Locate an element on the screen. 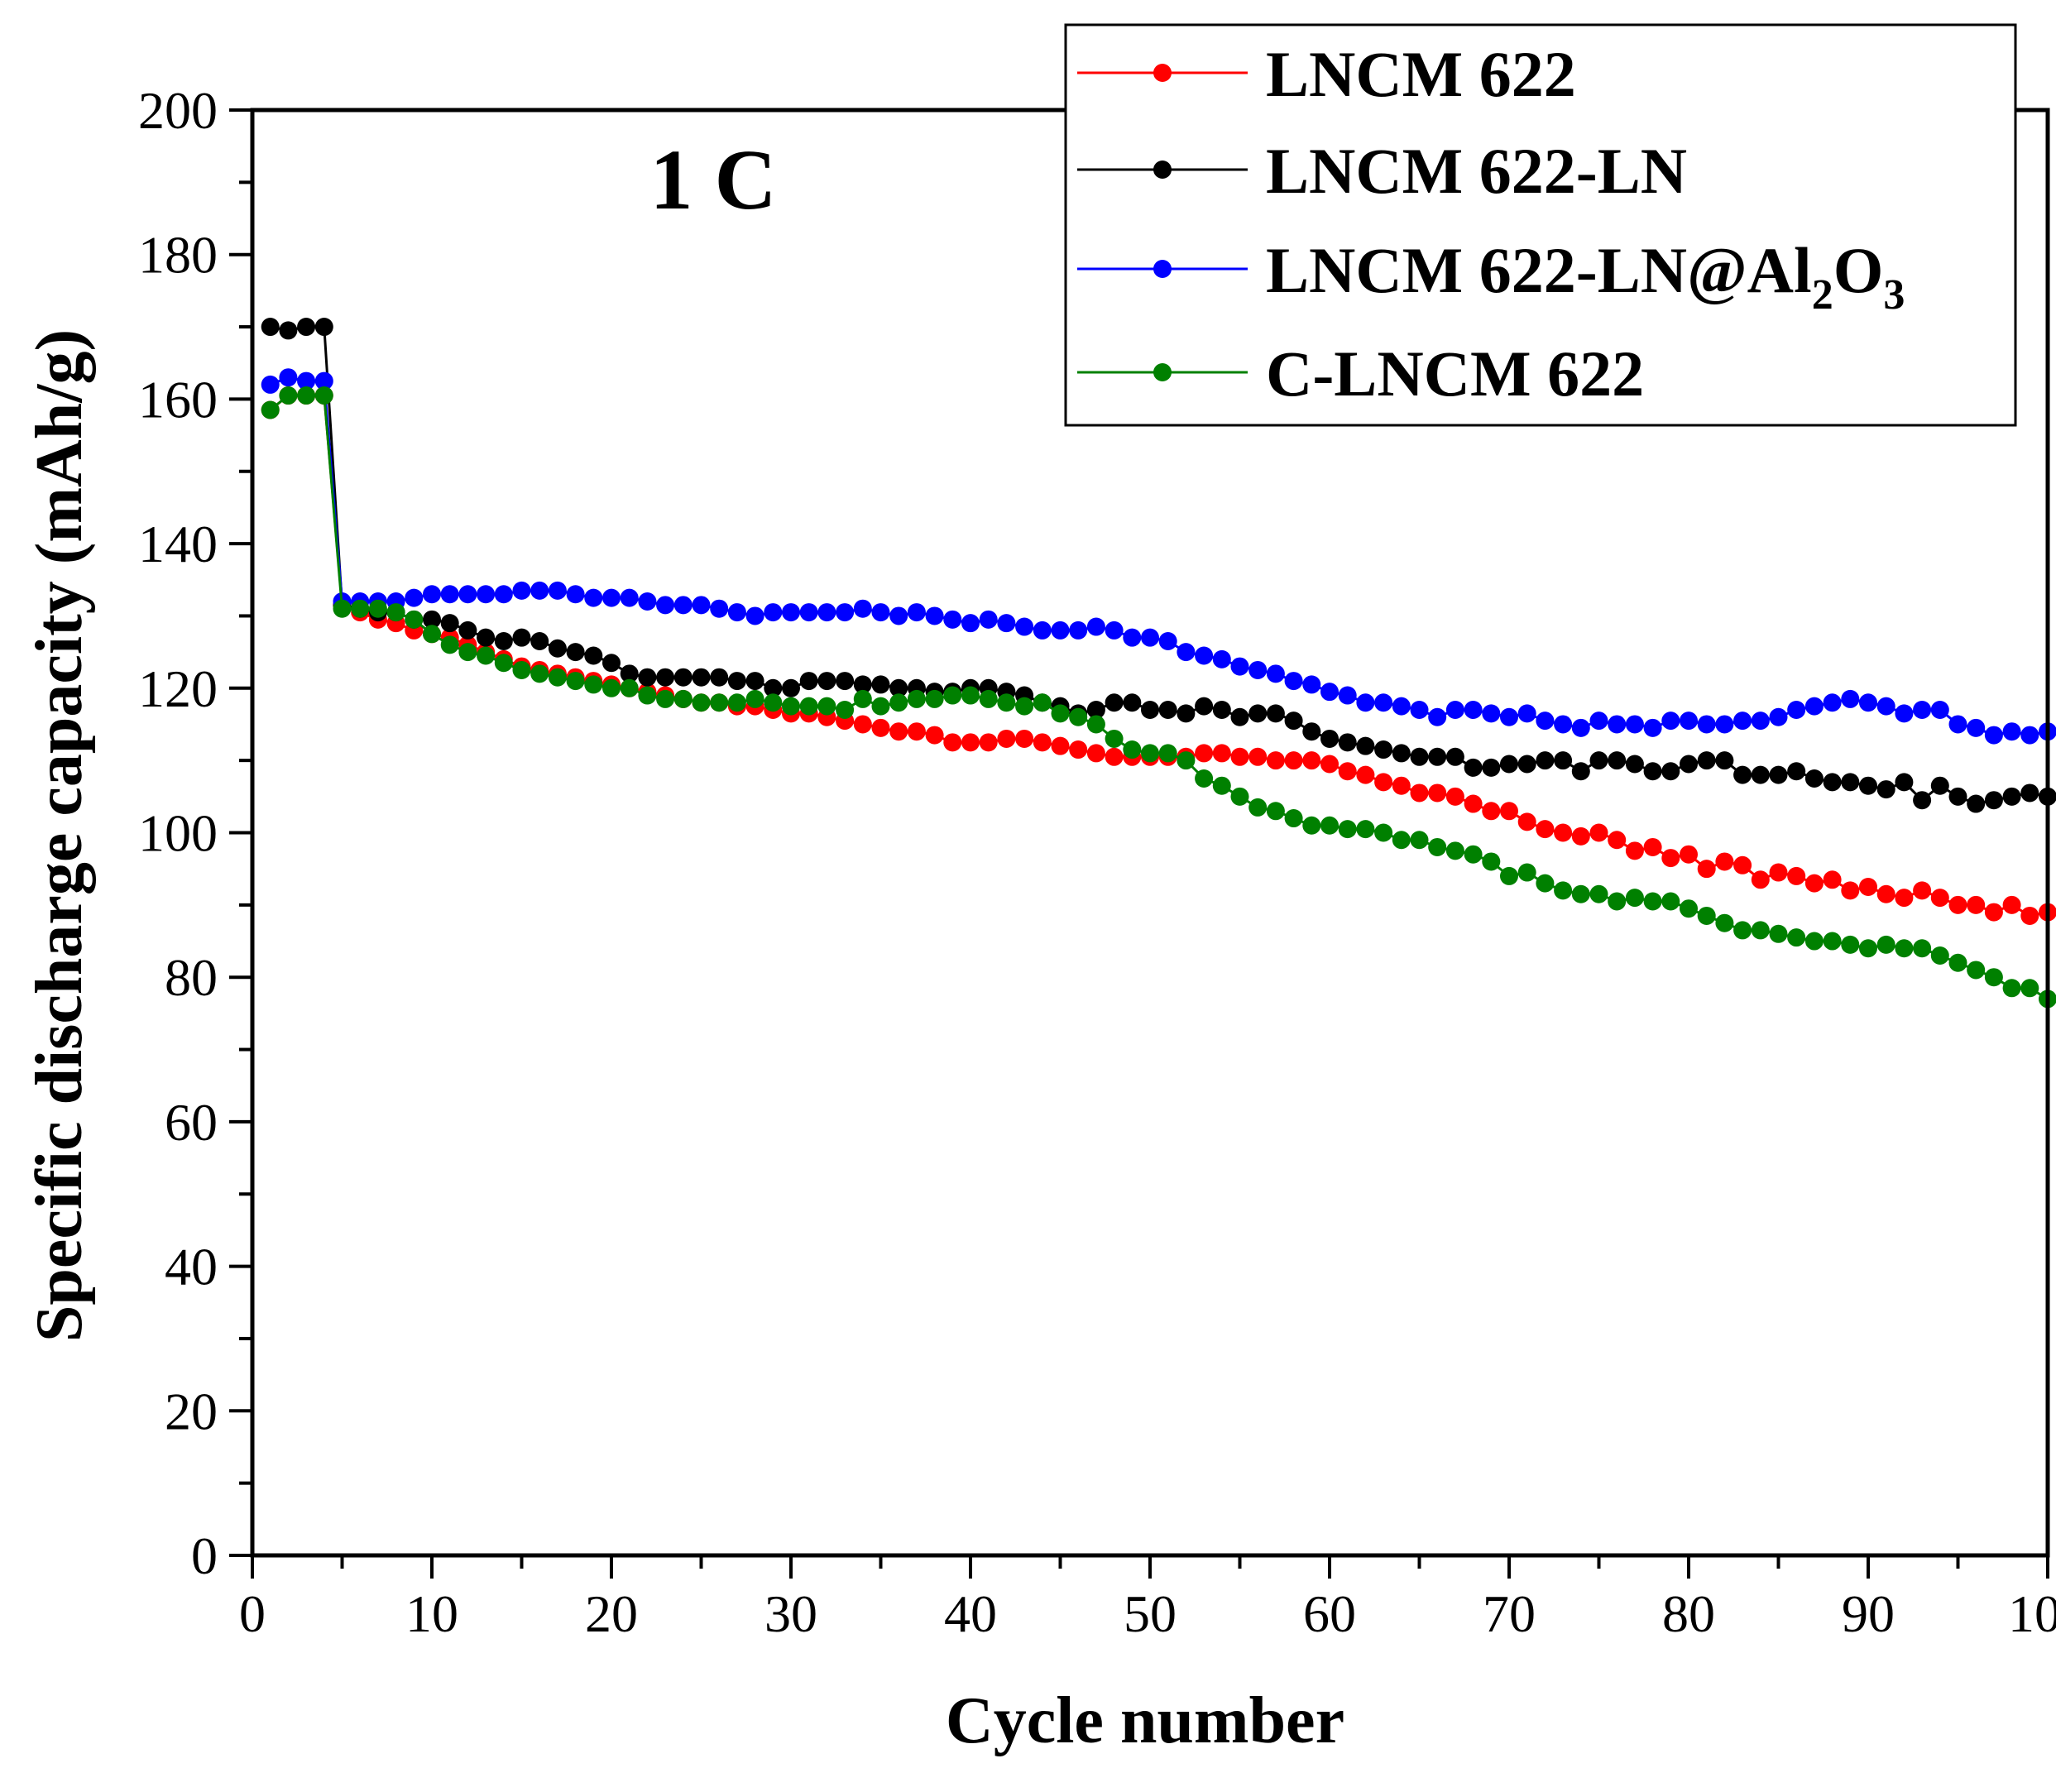 Image resolution: width=2056 pixels, height=1792 pixels. legend-item: C-LNCM 622 is located at coordinates (1360, 374).